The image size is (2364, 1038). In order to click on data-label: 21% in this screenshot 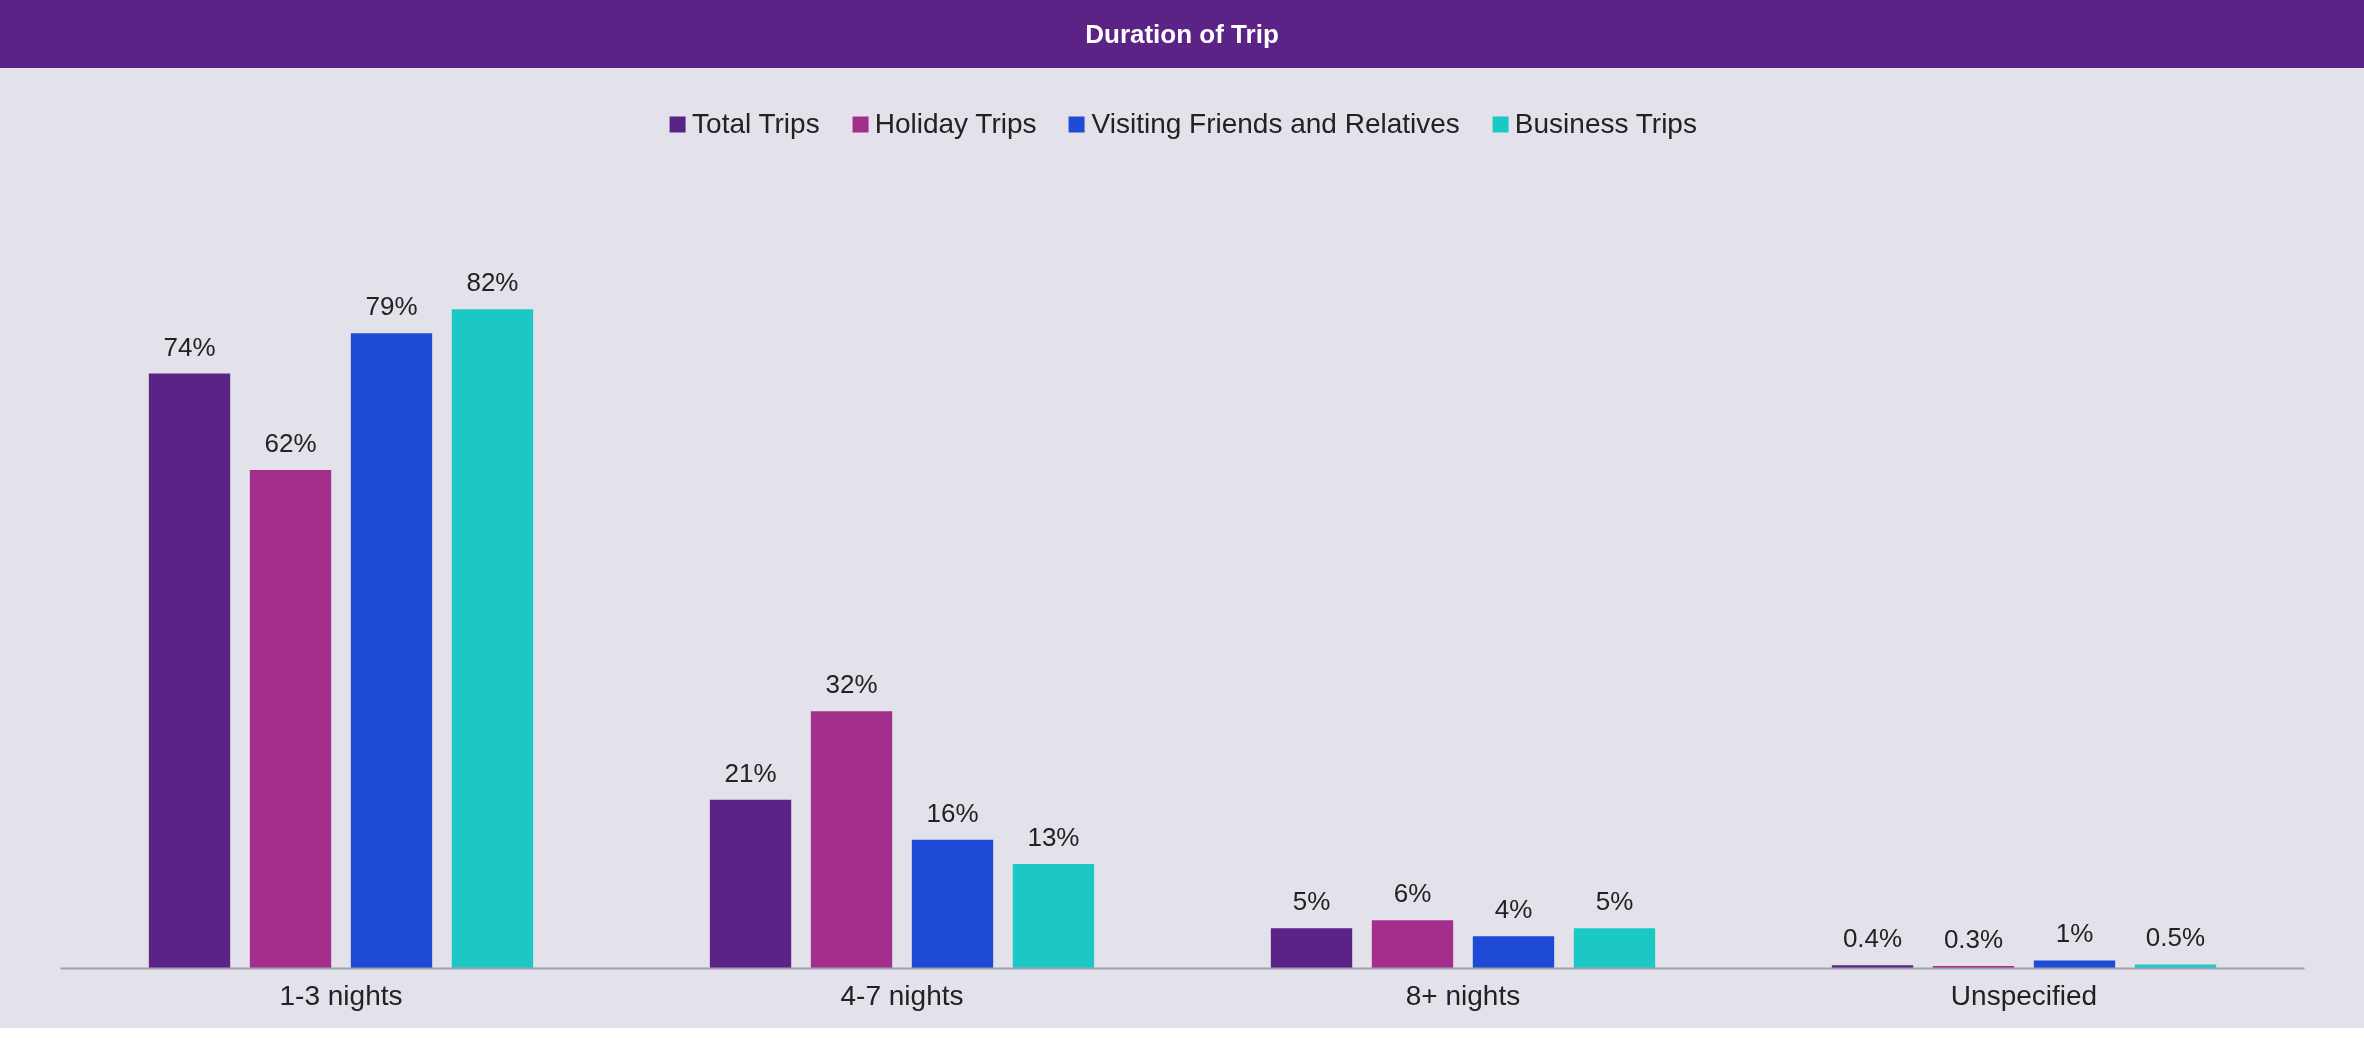, I will do `click(750, 772)`.